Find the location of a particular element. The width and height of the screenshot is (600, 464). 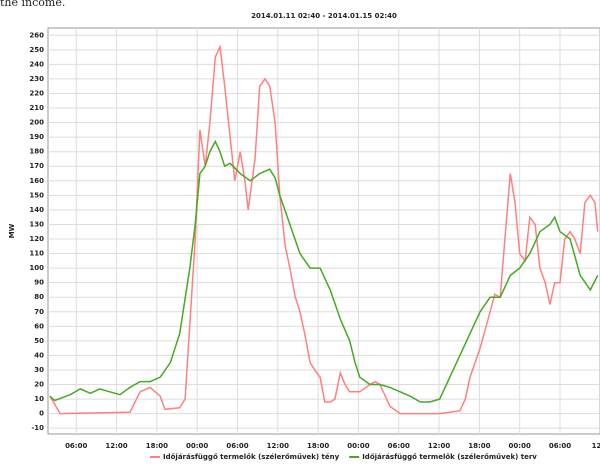

y-tick-label: 20 is located at coordinates (39, 385).